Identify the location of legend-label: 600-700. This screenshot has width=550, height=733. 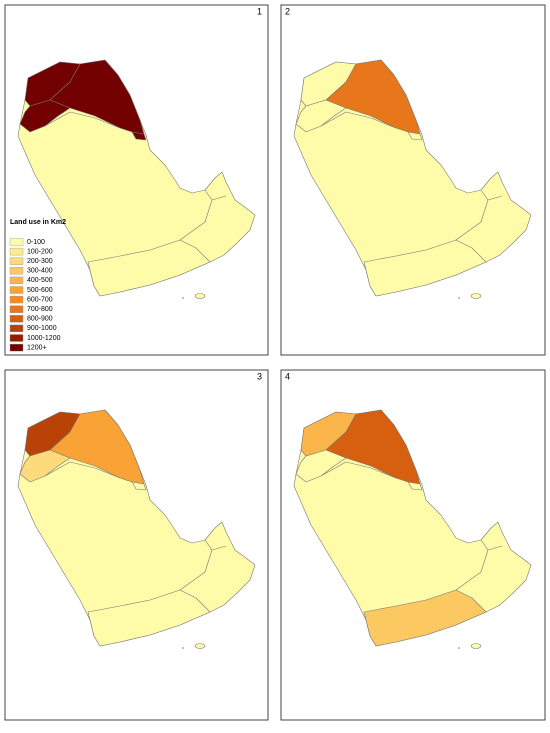
(40, 299).